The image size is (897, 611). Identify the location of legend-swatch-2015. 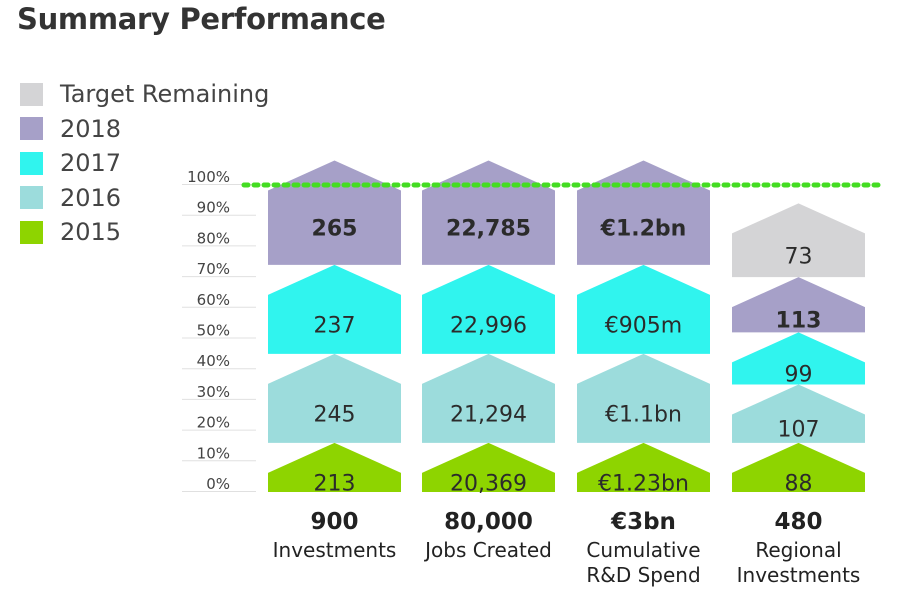
(31, 232).